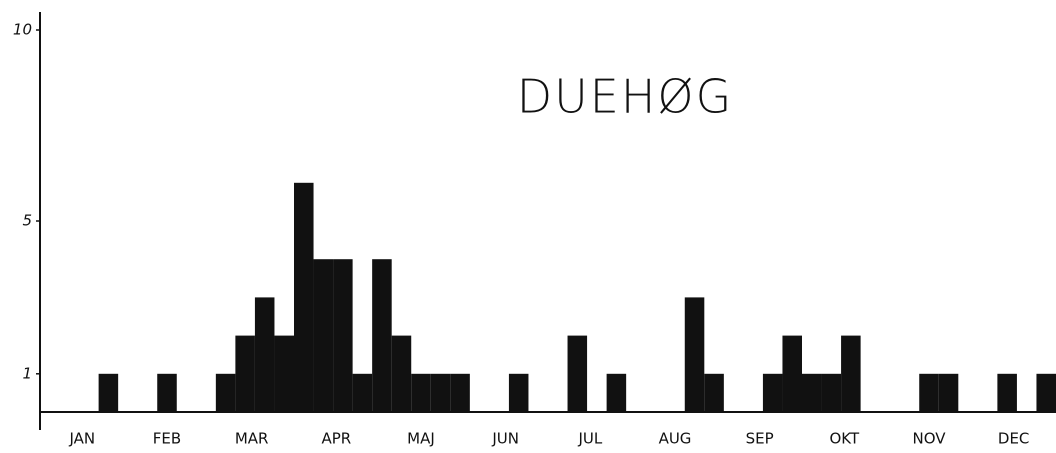 This screenshot has height=453, width=1056. Describe the element at coordinates (625, 97) in the screenshot. I see `chart-title: DUEHØG` at that location.